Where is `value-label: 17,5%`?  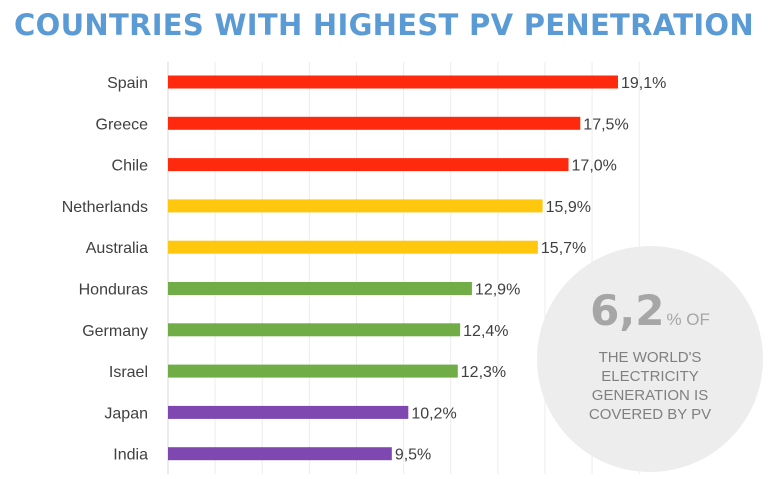 value-label: 17,5% is located at coordinates (605, 124).